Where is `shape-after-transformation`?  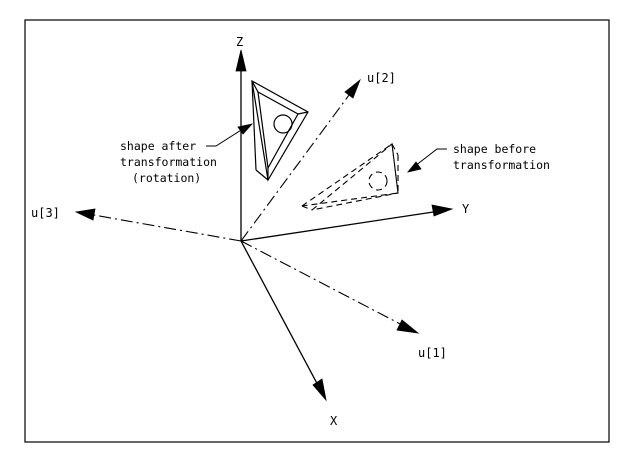
shape-after-transformation is located at coordinates (280, 130).